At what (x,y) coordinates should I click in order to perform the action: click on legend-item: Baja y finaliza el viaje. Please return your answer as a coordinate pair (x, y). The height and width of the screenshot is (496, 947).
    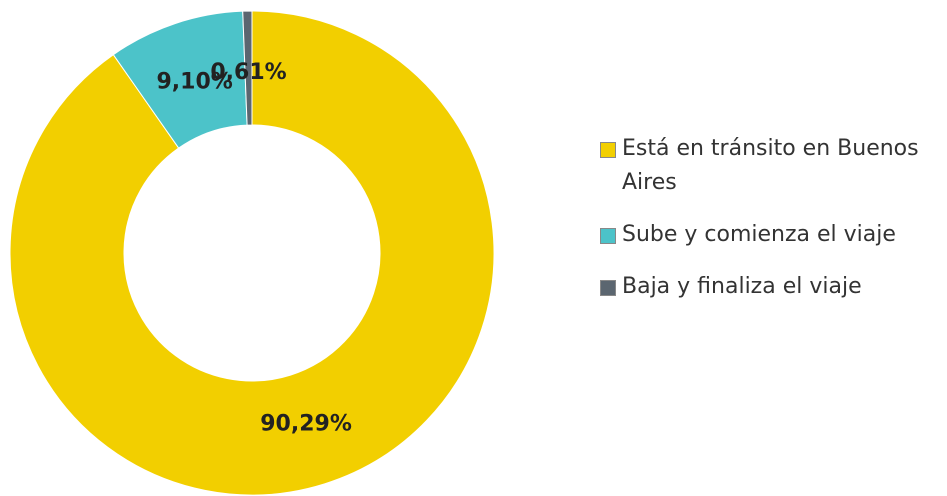
    Looking at the image, I should click on (772, 287).